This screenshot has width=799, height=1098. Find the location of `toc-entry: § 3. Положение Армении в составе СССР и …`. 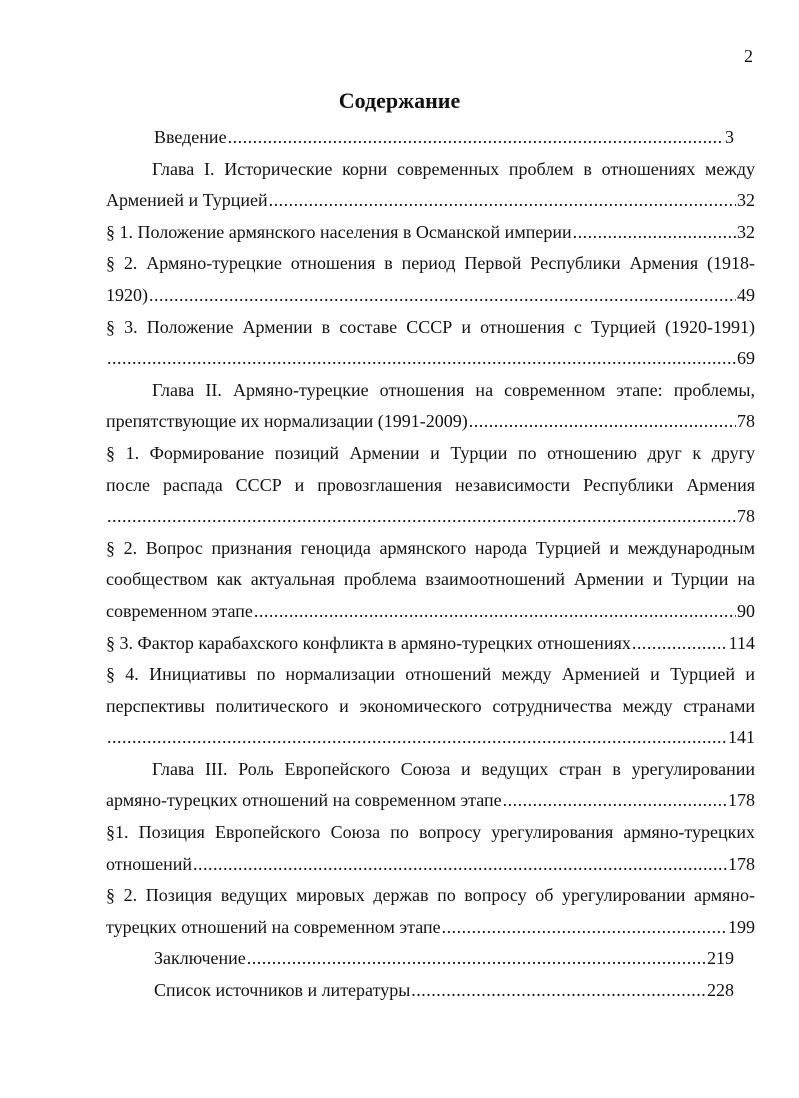

toc-entry: § 3. Положение Армении в составе СССР и … is located at coordinates (430, 343).